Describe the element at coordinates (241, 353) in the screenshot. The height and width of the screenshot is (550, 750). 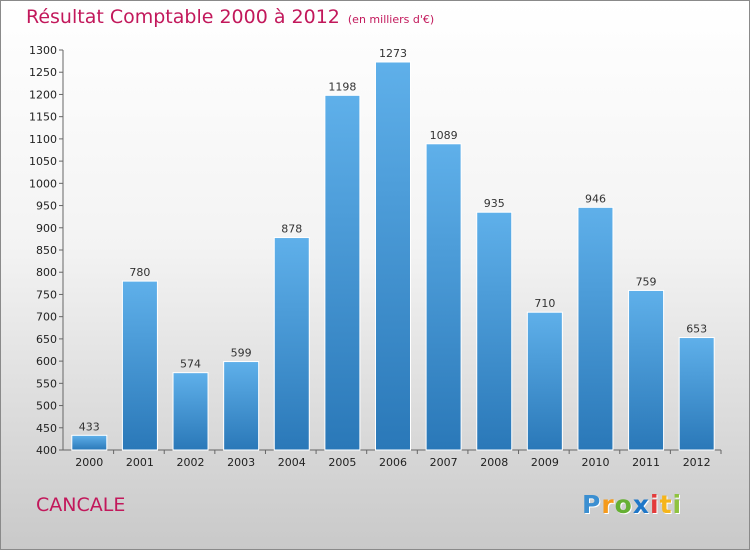
I see `value-label-2003: 599` at that location.